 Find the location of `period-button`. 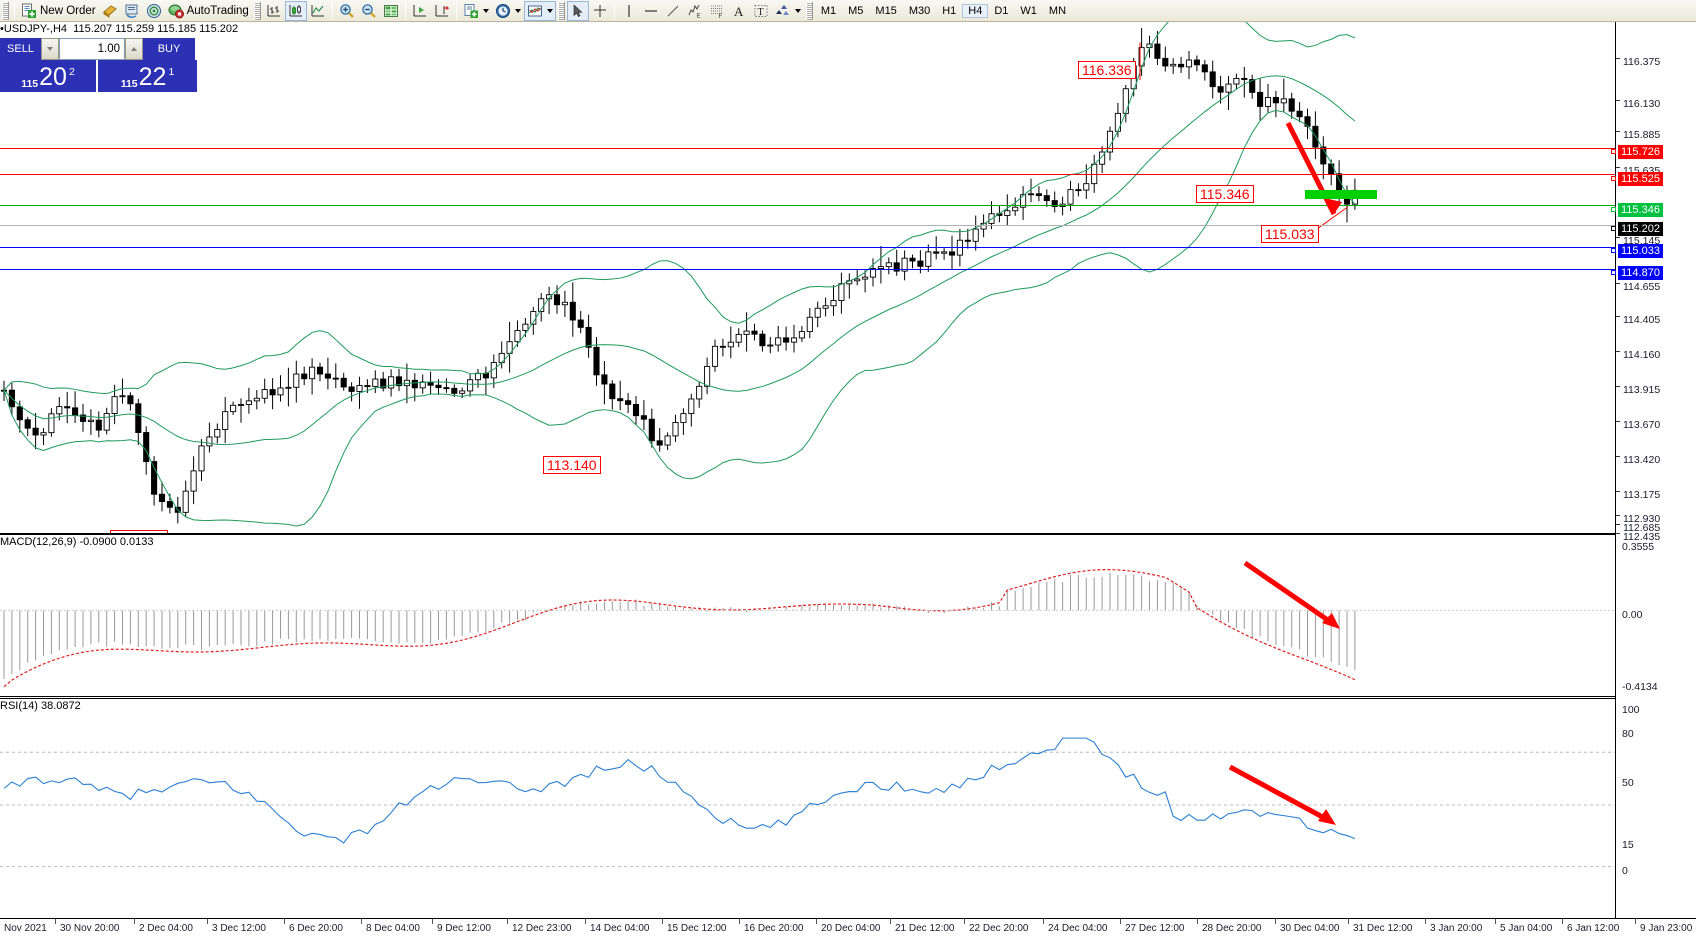

period-button is located at coordinates (508, 11).